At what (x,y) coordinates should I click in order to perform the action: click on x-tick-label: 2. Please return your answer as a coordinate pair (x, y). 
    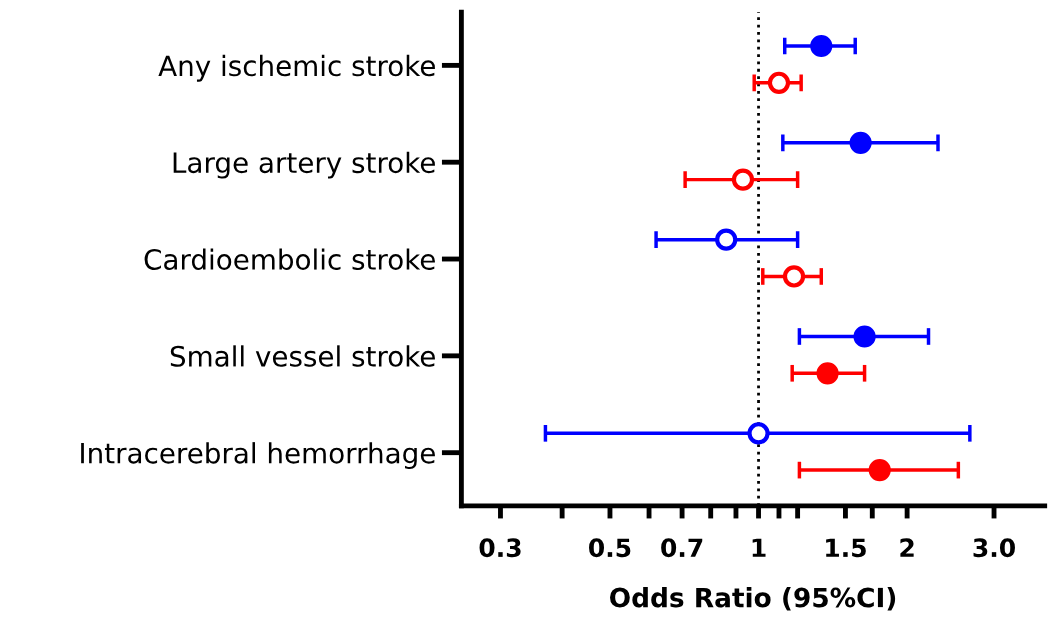
    Looking at the image, I should click on (907, 547).